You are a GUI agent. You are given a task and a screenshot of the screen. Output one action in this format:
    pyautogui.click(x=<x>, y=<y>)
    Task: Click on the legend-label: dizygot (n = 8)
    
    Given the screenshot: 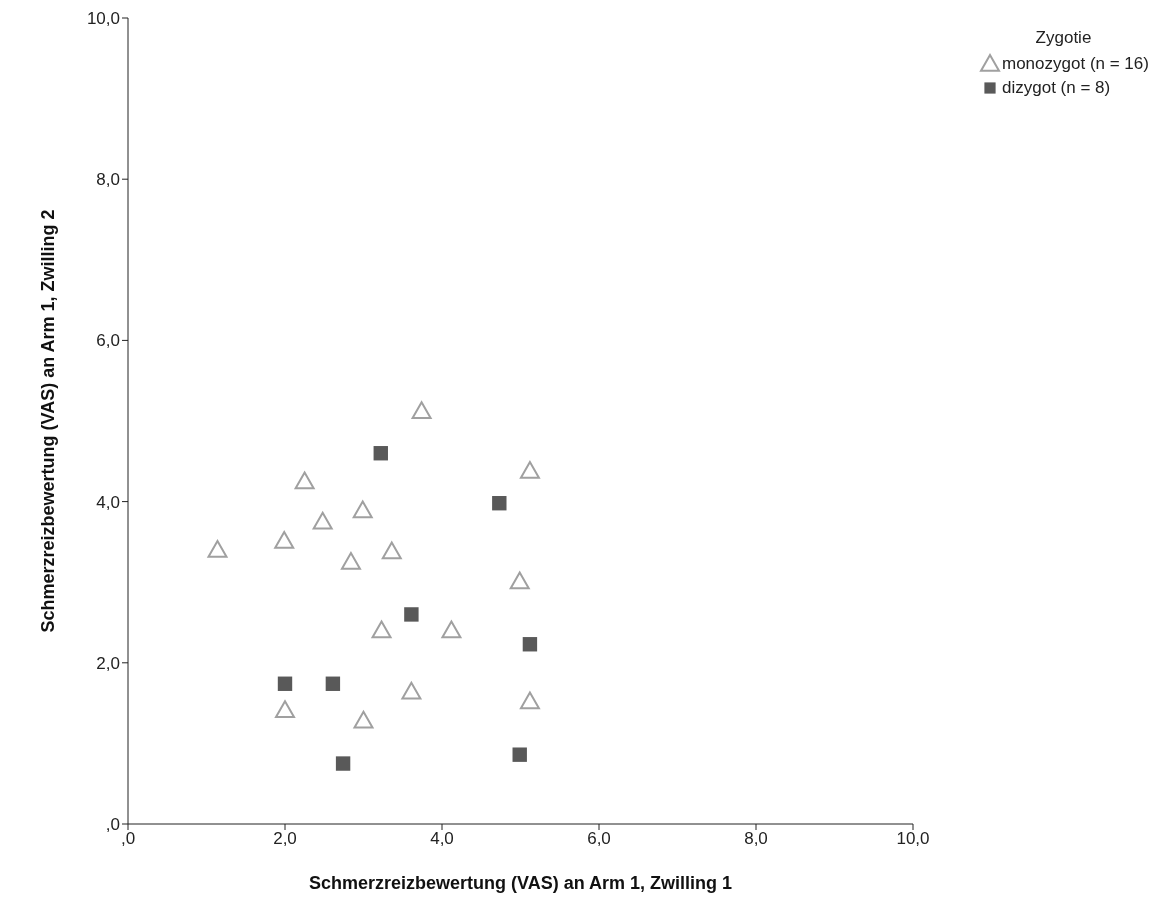 What is the action you would take?
    pyautogui.click(x=1056, y=88)
    